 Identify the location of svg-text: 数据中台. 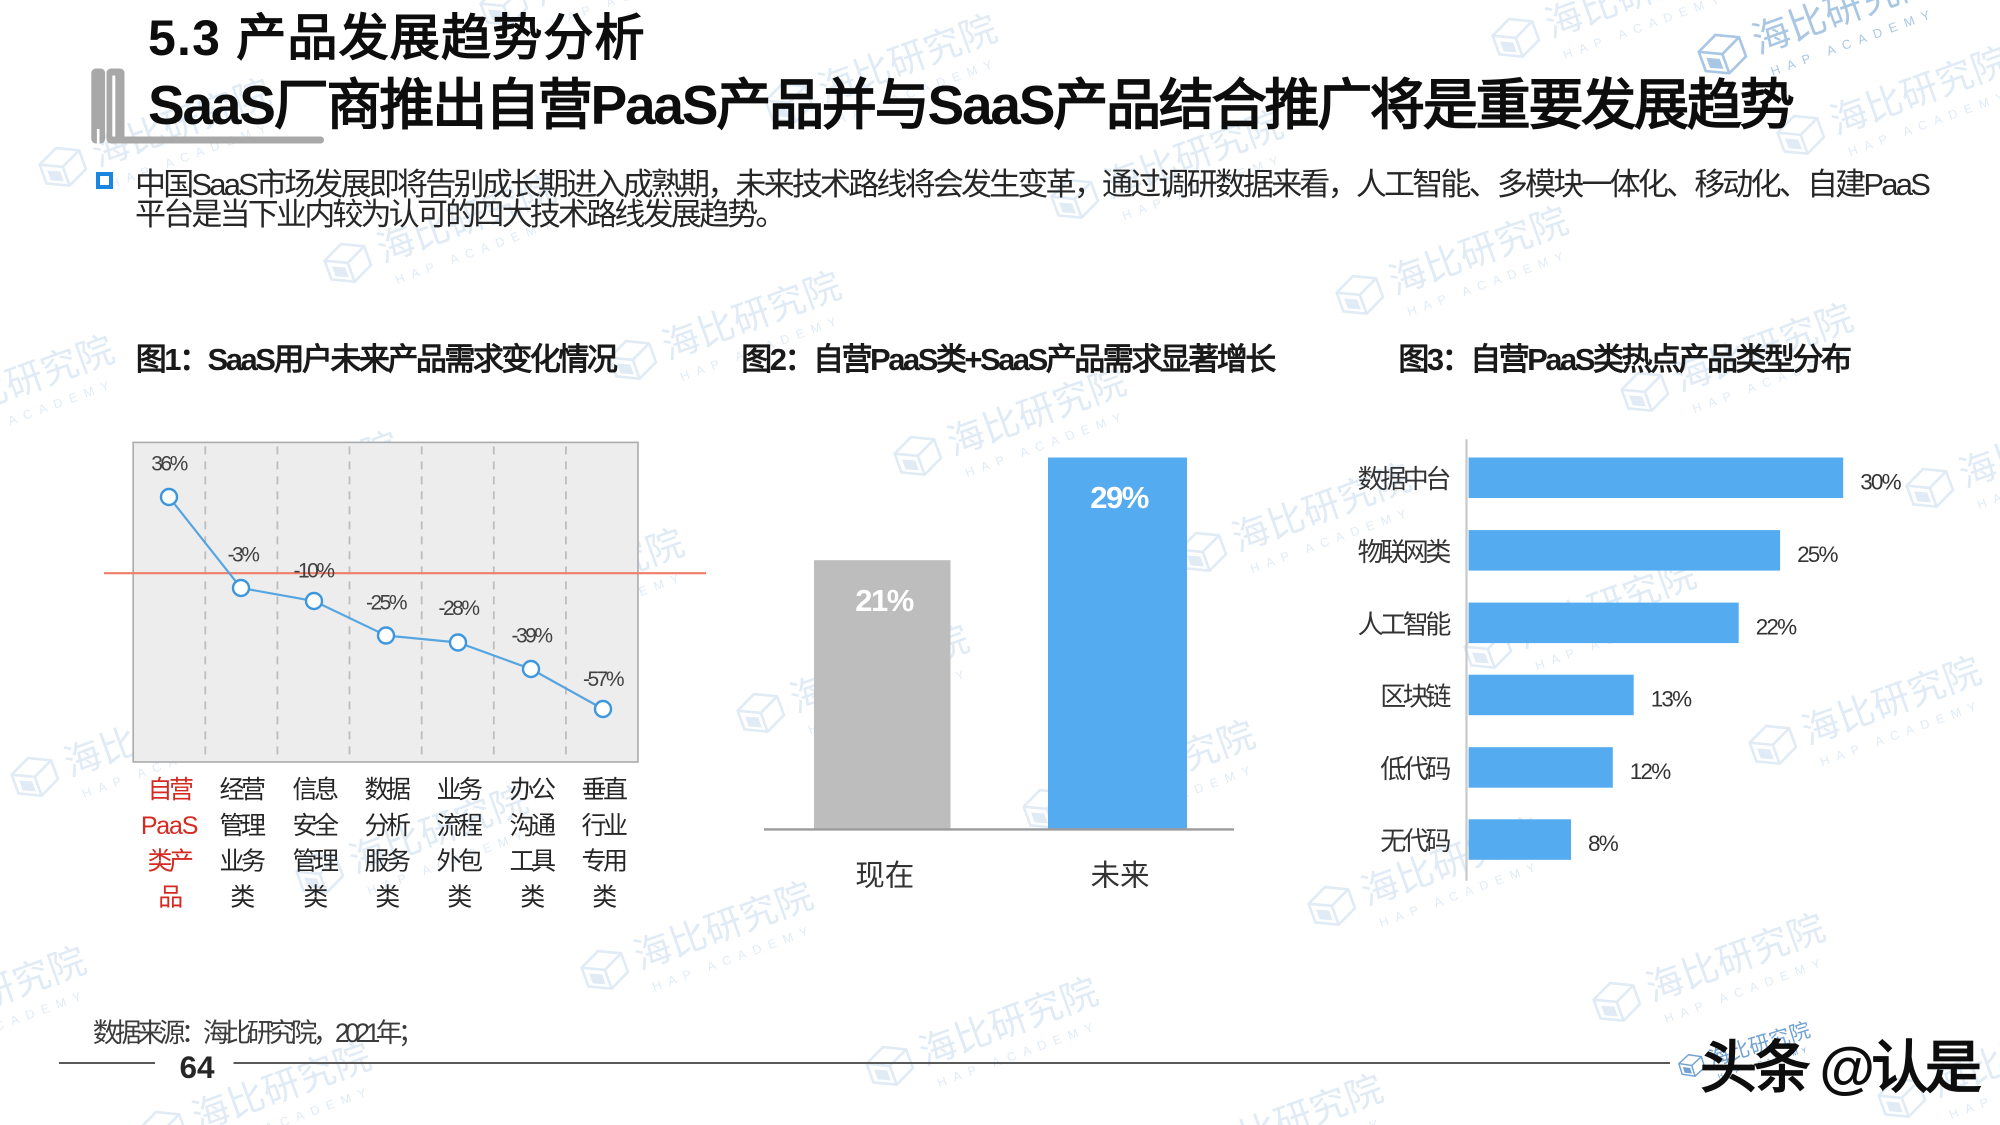
(1404, 479).